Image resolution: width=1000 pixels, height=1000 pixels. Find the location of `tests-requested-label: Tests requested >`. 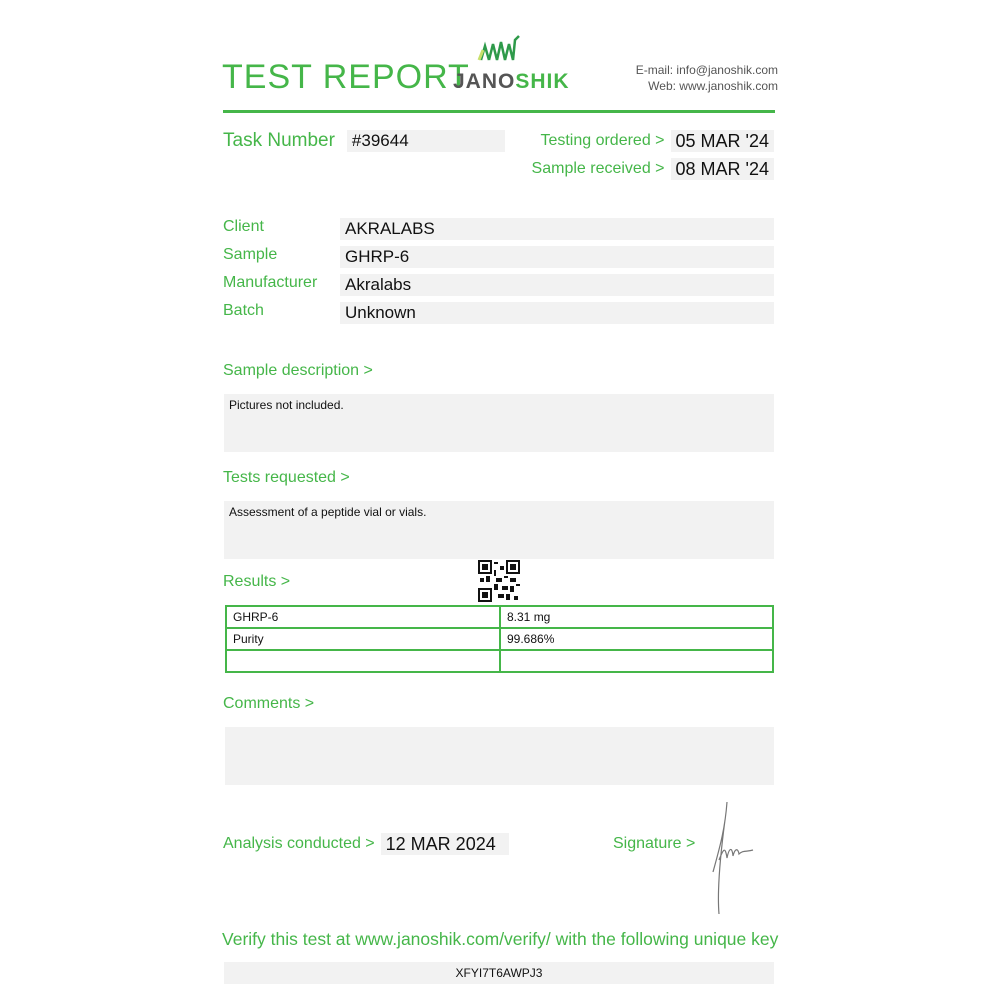

tests-requested-label: Tests requested > is located at coordinates (286, 477).